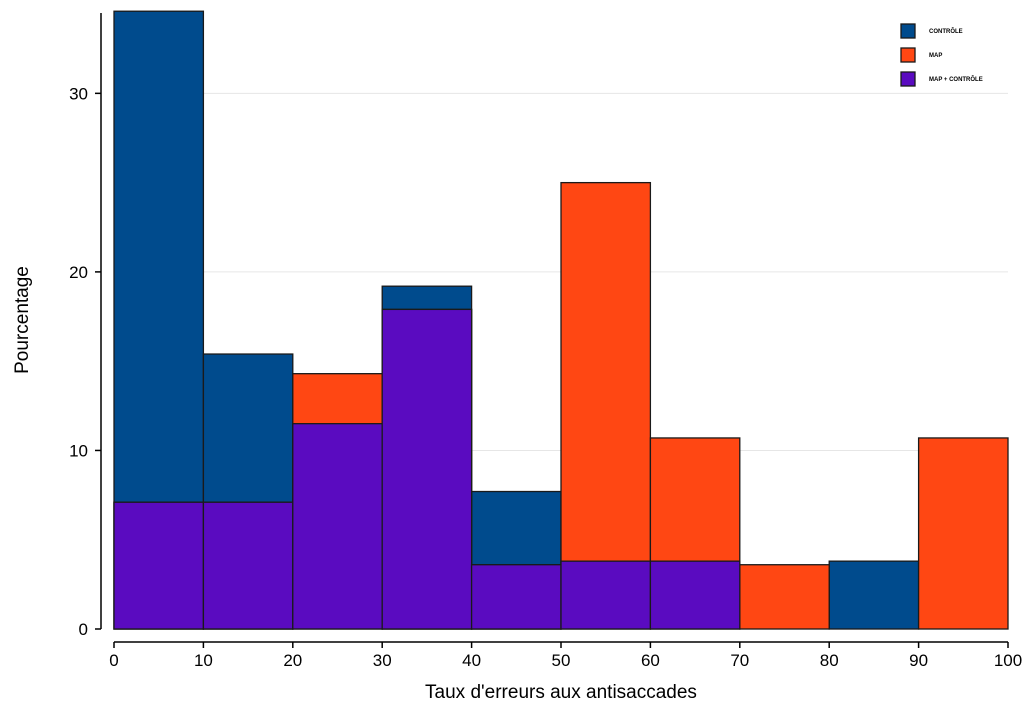 Image resolution: width=1027 pixels, height=707 pixels. What do you see at coordinates (561, 660) in the screenshot?
I see `x-tick-label-5: 50` at bounding box center [561, 660].